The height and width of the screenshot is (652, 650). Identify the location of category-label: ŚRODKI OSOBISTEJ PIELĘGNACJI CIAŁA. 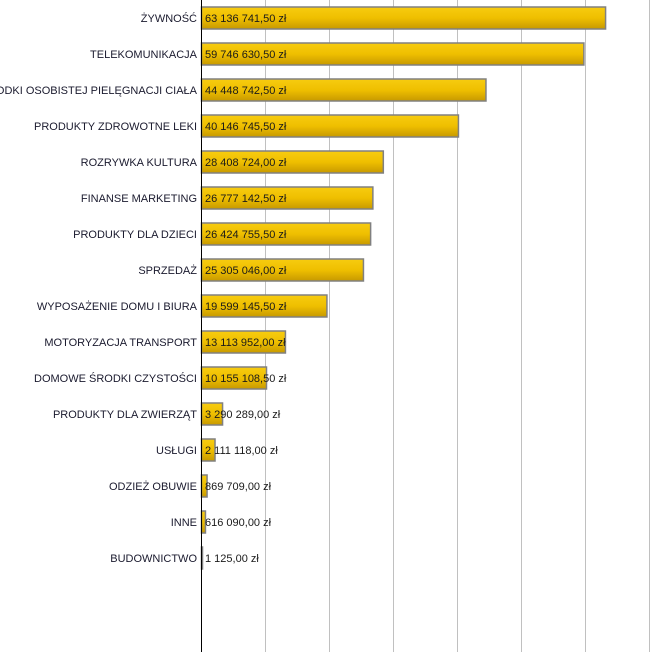
(99, 90).